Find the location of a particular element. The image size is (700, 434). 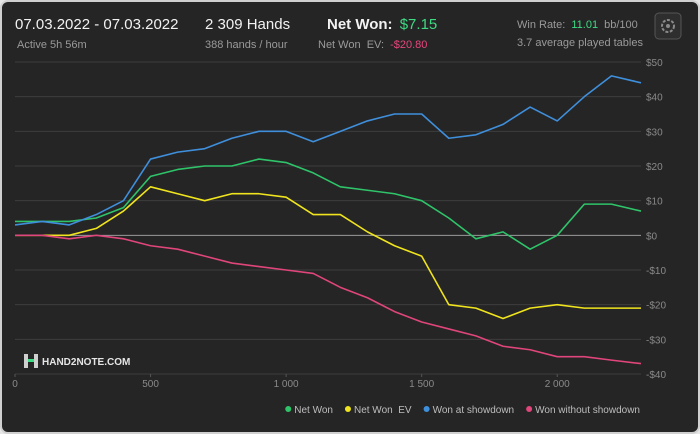

x-tick-label: 1 500 is located at coordinates (421, 384).